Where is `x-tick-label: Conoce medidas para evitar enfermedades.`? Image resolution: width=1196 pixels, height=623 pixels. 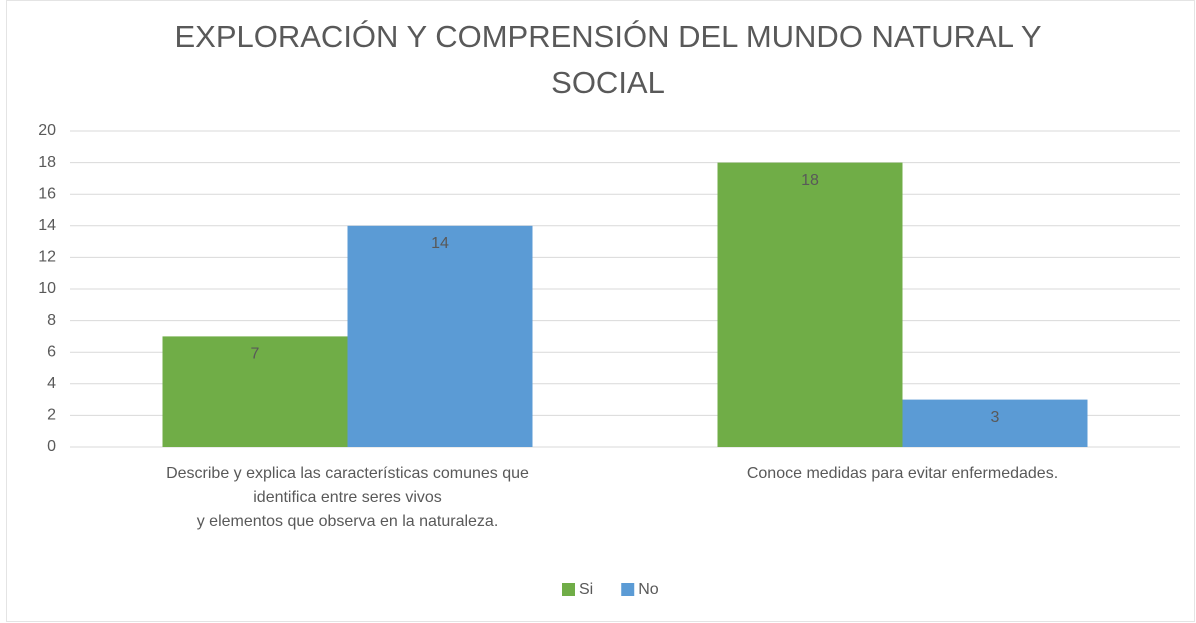 x-tick-label: Conoce medidas para evitar enfermedades. is located at coordinates (902, 473).